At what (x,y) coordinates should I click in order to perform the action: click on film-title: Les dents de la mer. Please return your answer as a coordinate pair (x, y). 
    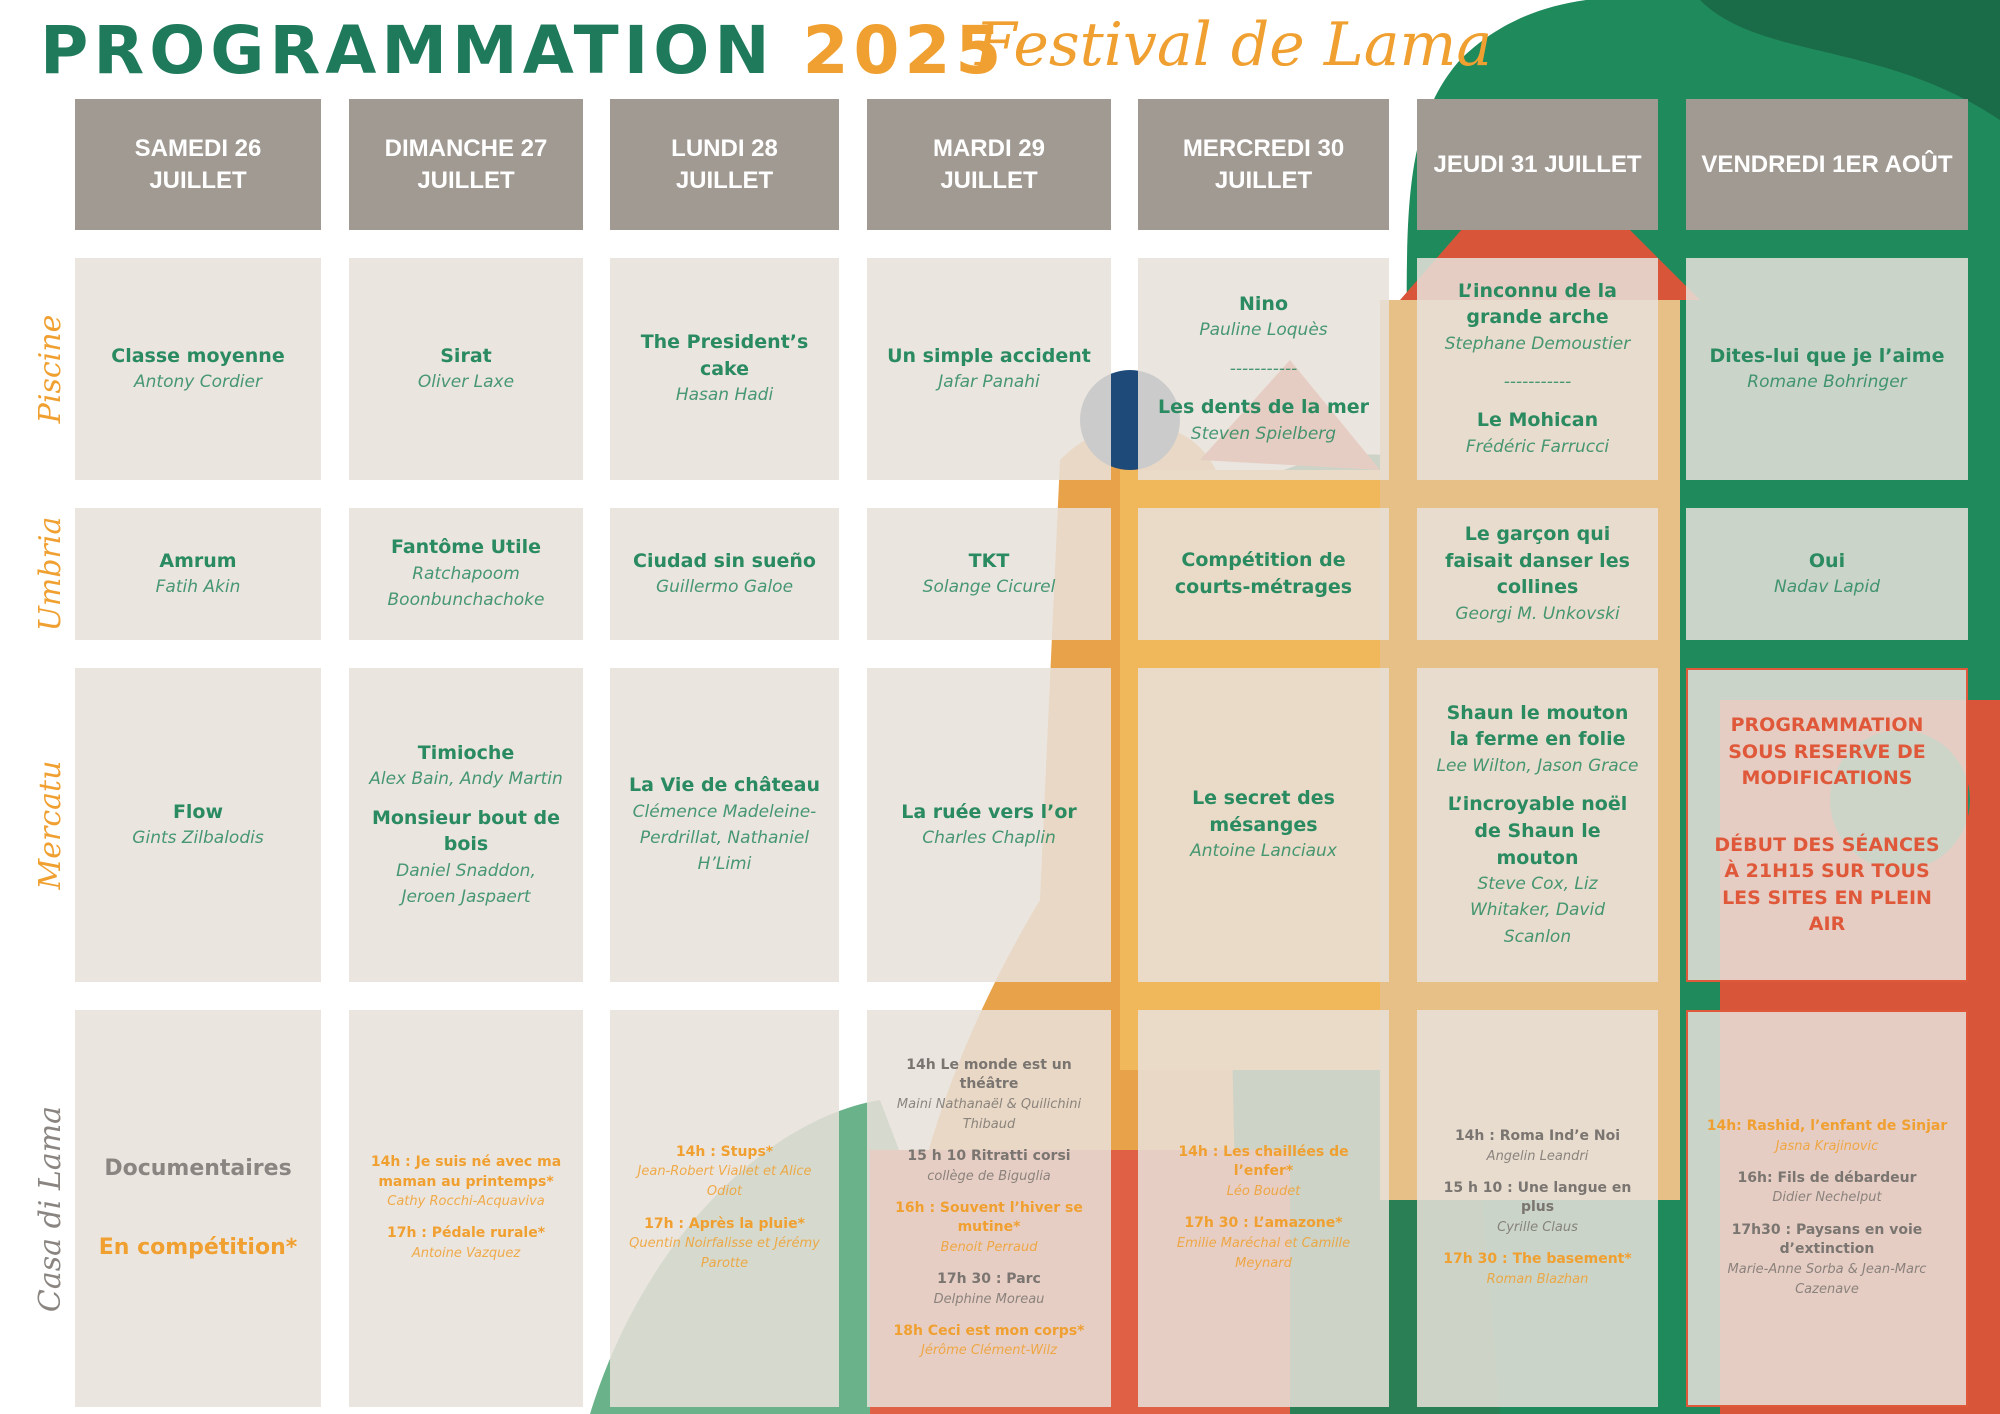
    Looking at the image, I should click on (1263, 407).